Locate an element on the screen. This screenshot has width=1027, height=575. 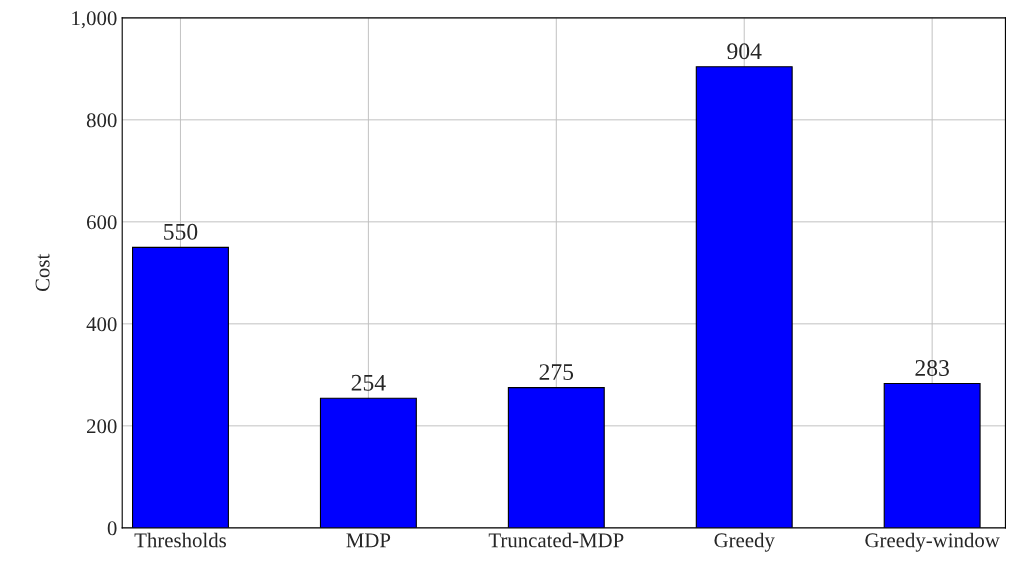
data-label: 283 is located at coordinates (932, 368).